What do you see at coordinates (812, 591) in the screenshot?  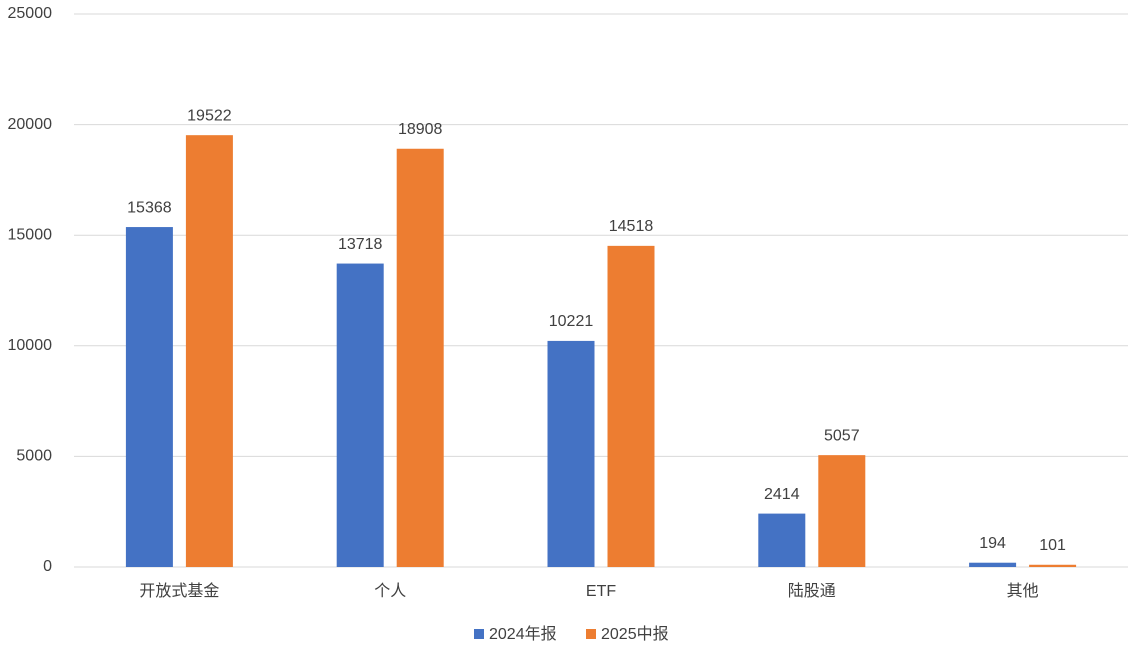 I see `x-tick-label: 陆股通` at bounding box center [812, 591].